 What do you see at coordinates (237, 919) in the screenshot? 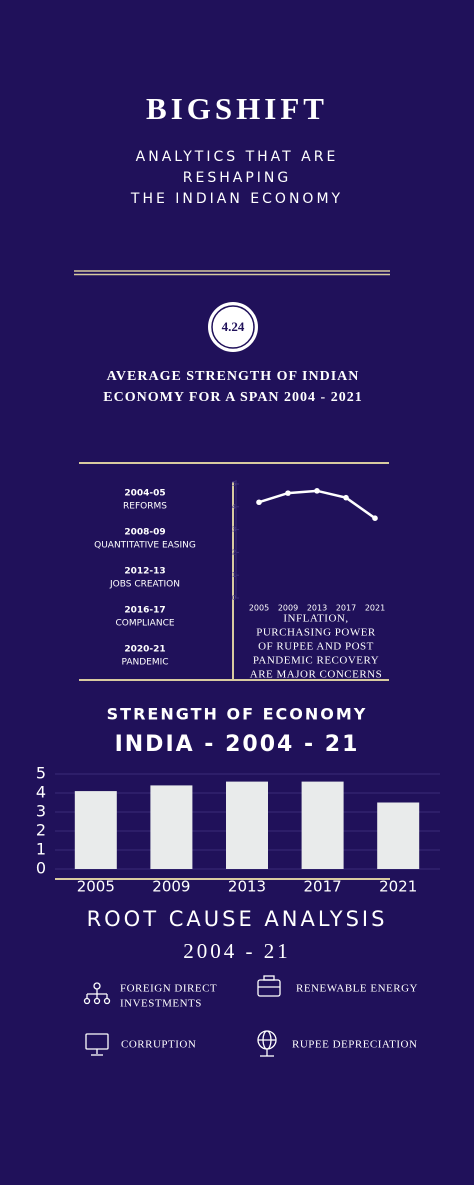
I see `section-title: ROOT CAUSE ANALYSIS` at bounding box center [237, 919].